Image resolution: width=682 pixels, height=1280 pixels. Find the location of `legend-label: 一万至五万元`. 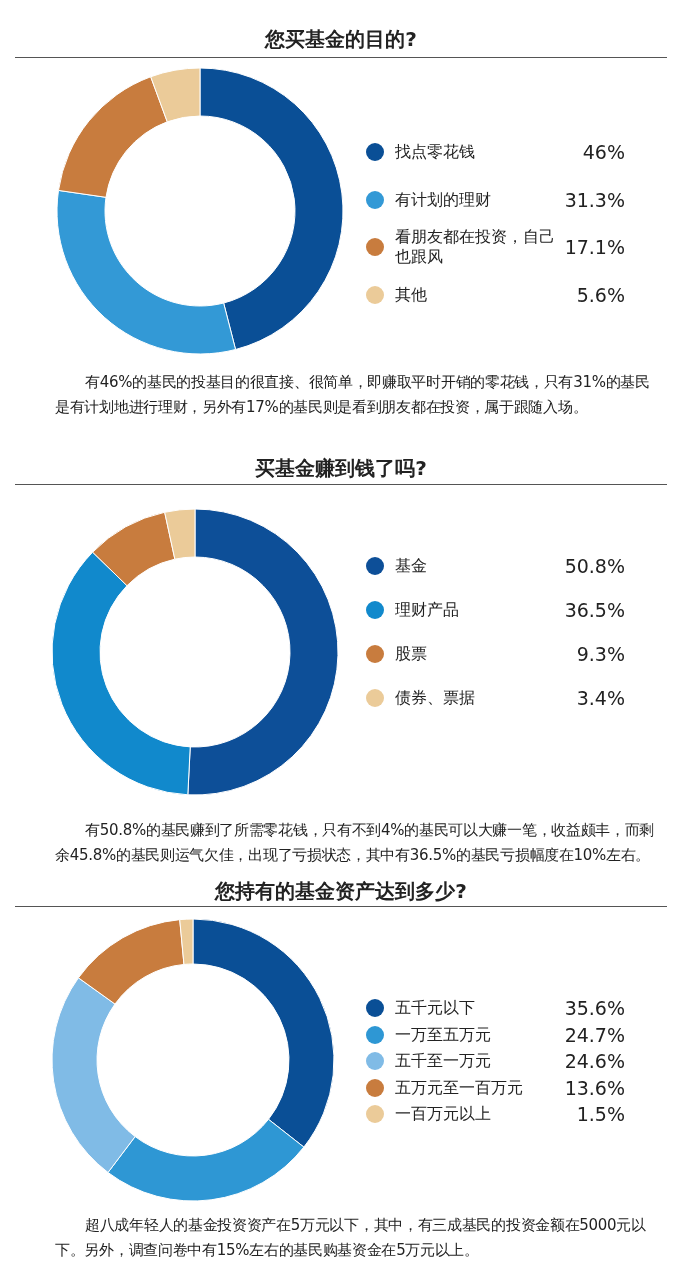

legend-label: 一万至五万元 is located at coordinates (443, 1034).